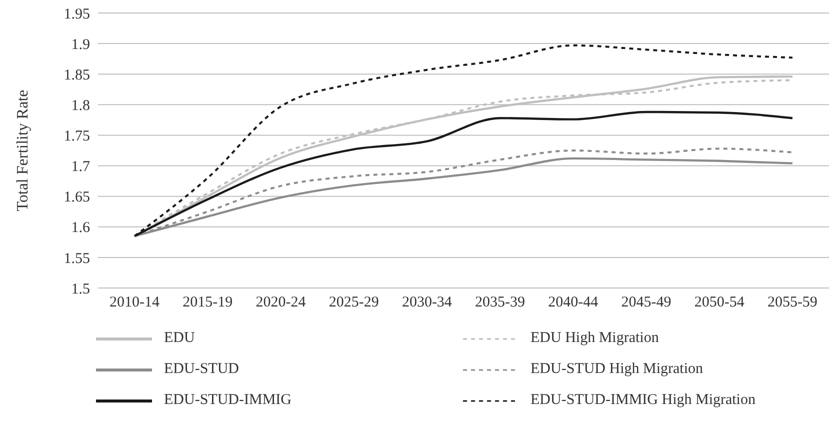 The height and width of the screenshot is (448, 837). I want to click on y-tick-label: 1.95, so click(77, 14).